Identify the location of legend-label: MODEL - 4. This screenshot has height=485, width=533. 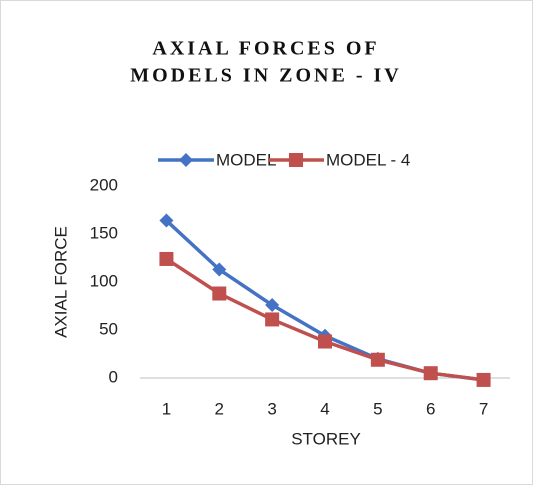
(368, 159).